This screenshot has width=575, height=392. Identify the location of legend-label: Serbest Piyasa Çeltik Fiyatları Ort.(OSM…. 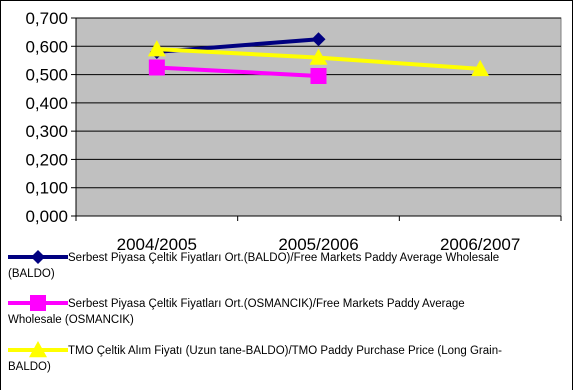
(266, 304).